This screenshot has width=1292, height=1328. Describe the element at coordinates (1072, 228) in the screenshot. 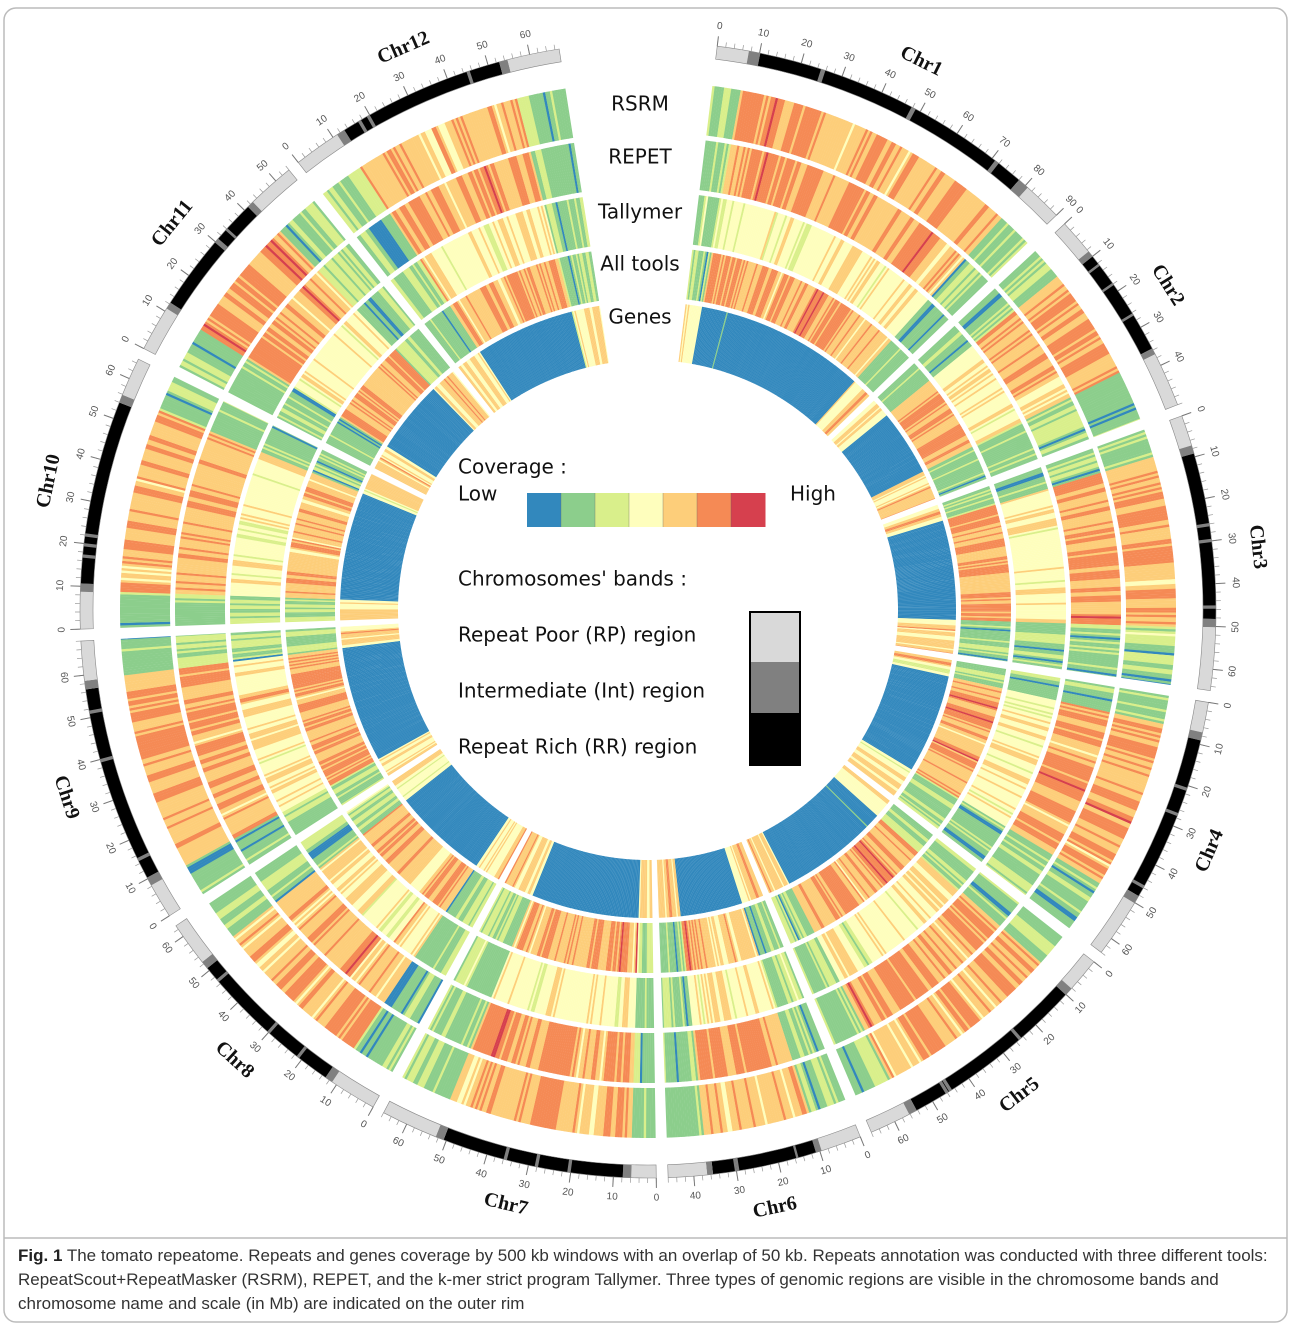

I see `minor-tick` at that location.